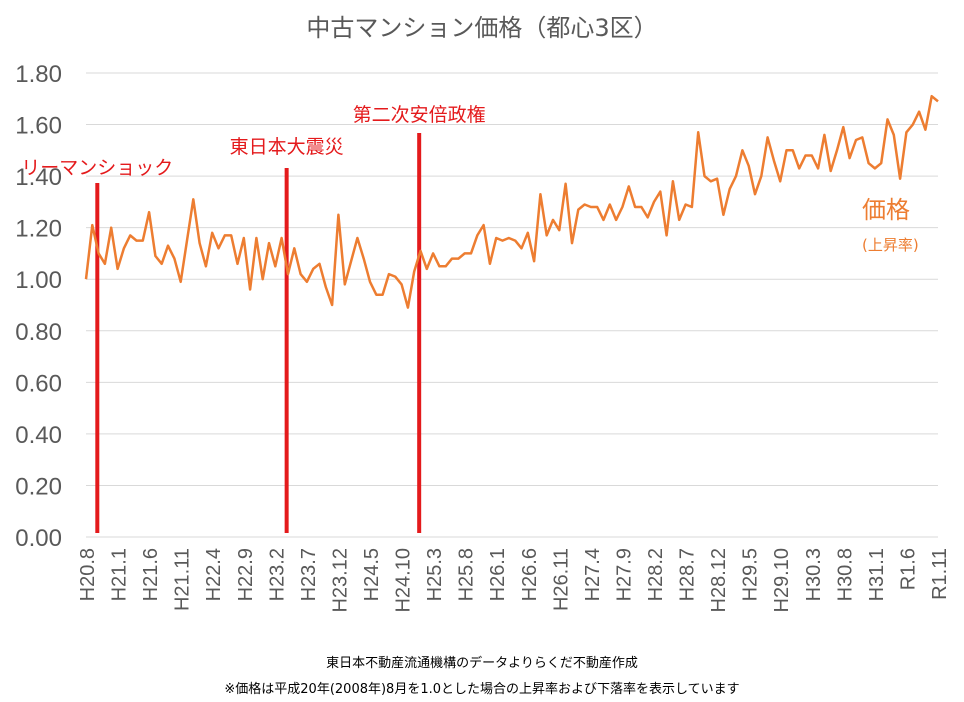 The width and height of the screenshot is (964, 702). What do you see at coordinates (688, 574) in the screenshot?
I see `x-tick-label: H28.7` at bounding box center [688, 574].